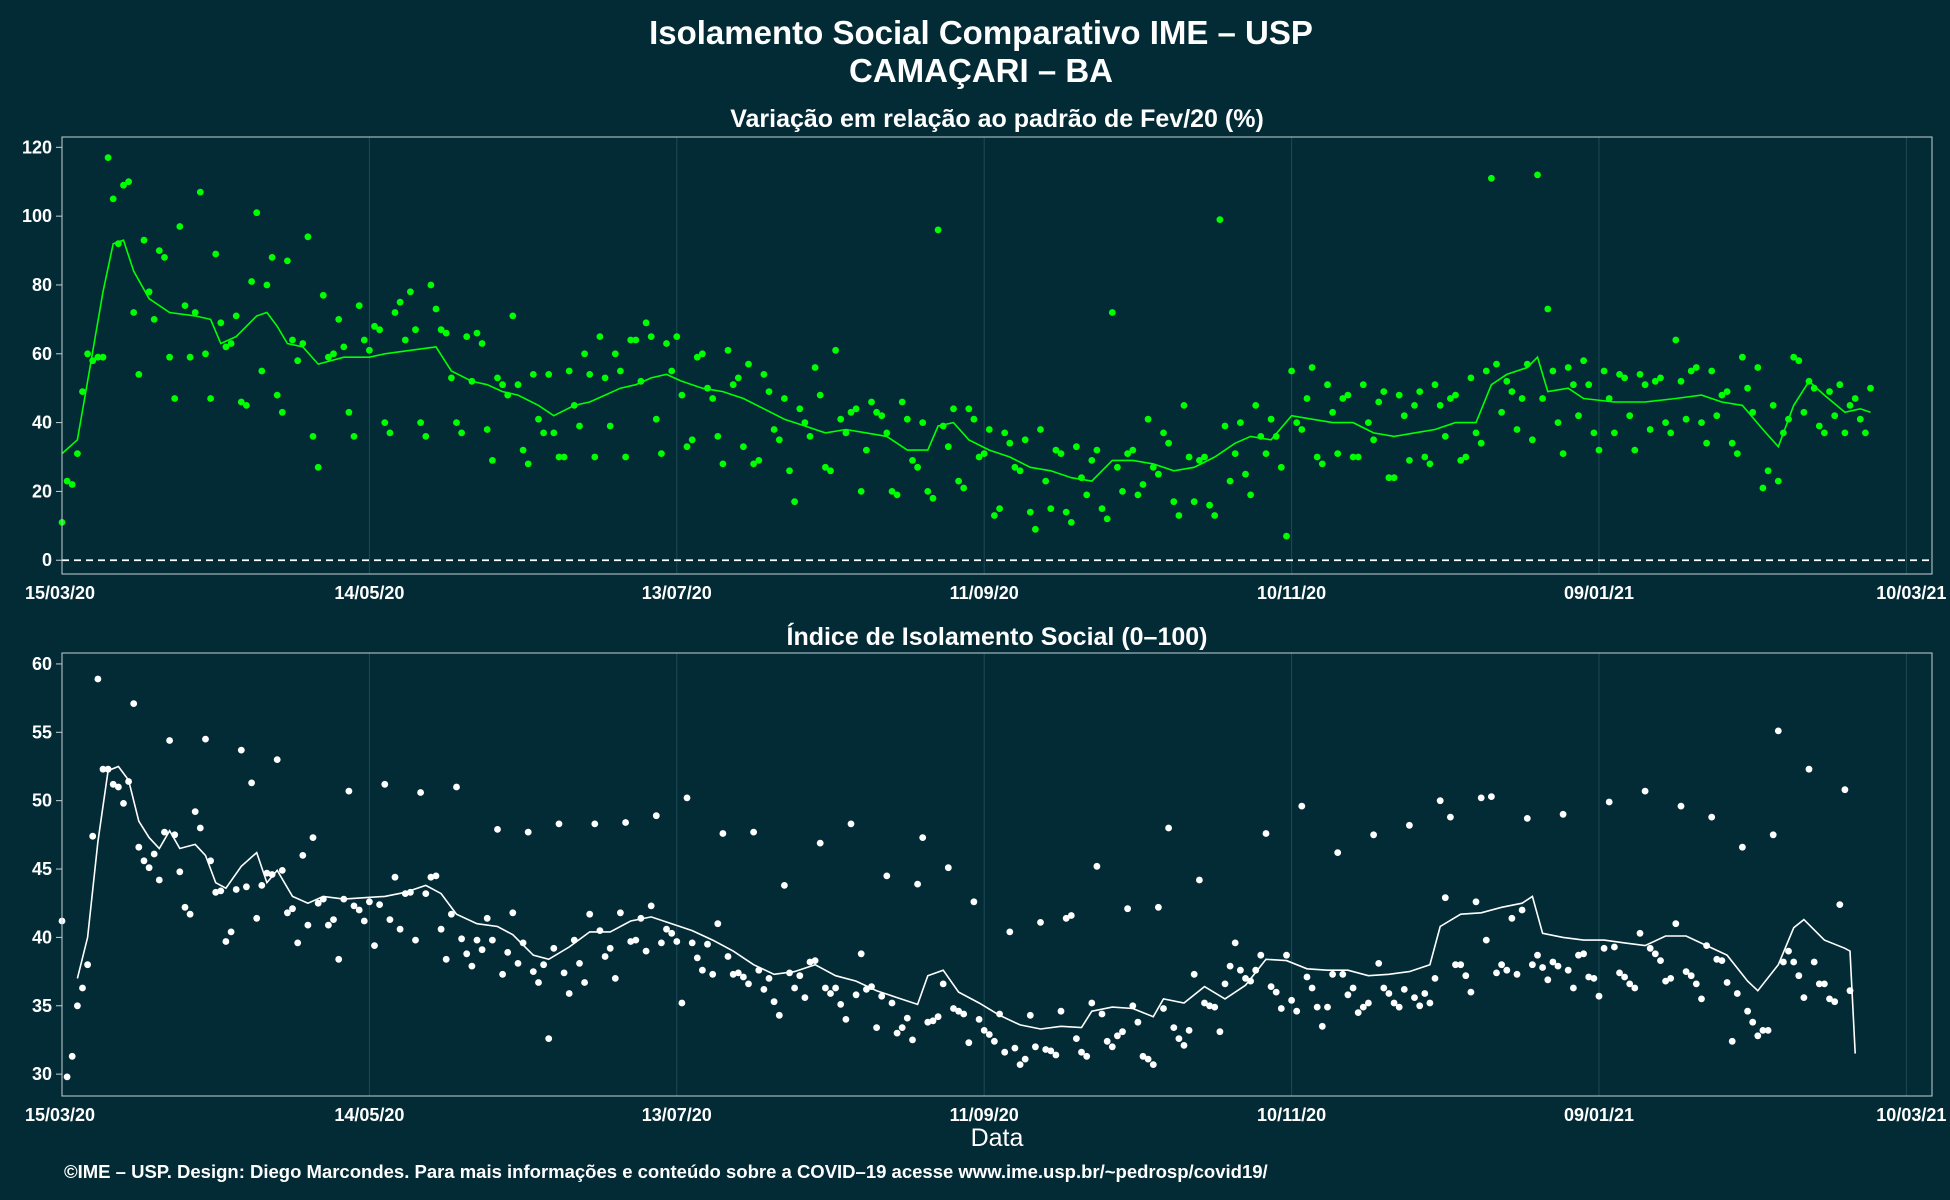  Describe the element at coordinates (42, 1006) in the screenshot. I see `y-tick-label: 35` at that location.